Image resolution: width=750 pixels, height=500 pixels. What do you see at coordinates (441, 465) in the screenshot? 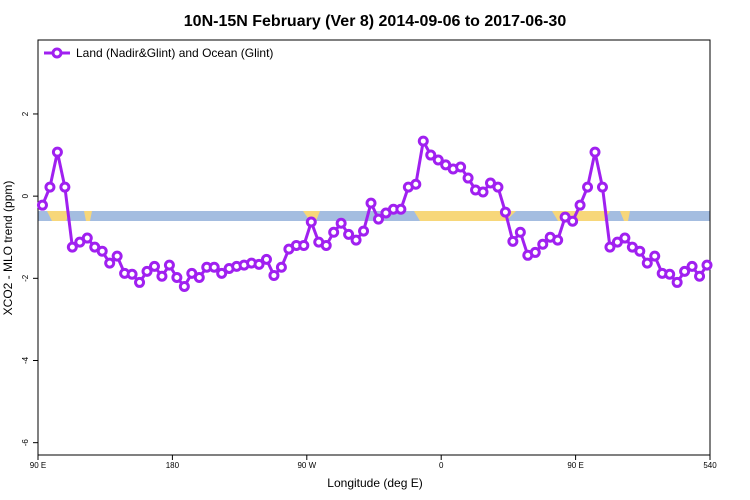
I see `x-tick-label: 0` at bounding box center [441, 465].